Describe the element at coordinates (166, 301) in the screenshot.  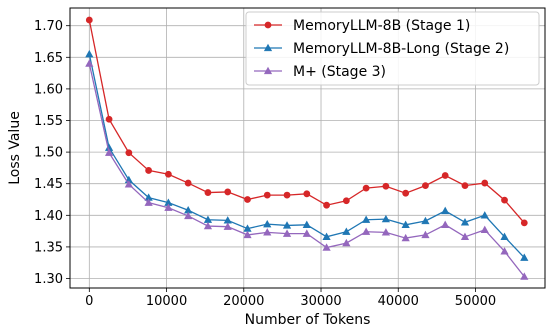
I see `x-tick-label: 10000` at that location.